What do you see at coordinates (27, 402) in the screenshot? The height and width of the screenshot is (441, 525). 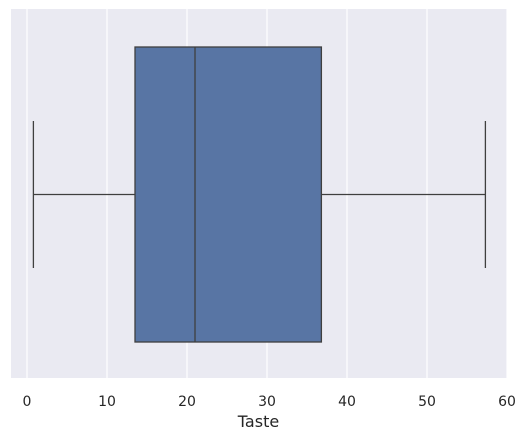 I see `x-tick-label: 0` at bounding box center [27, 402].